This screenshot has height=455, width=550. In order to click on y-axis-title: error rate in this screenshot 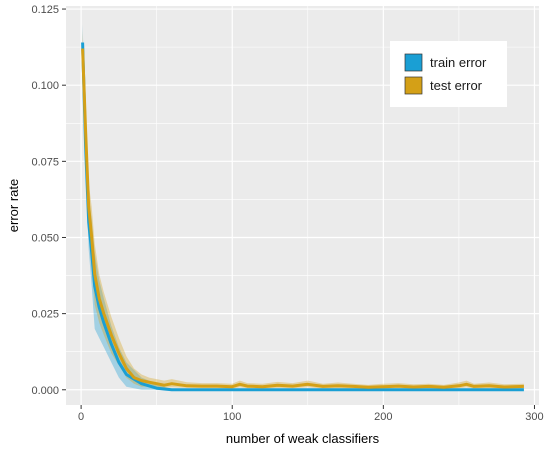, I will do `click(13, 205)`.